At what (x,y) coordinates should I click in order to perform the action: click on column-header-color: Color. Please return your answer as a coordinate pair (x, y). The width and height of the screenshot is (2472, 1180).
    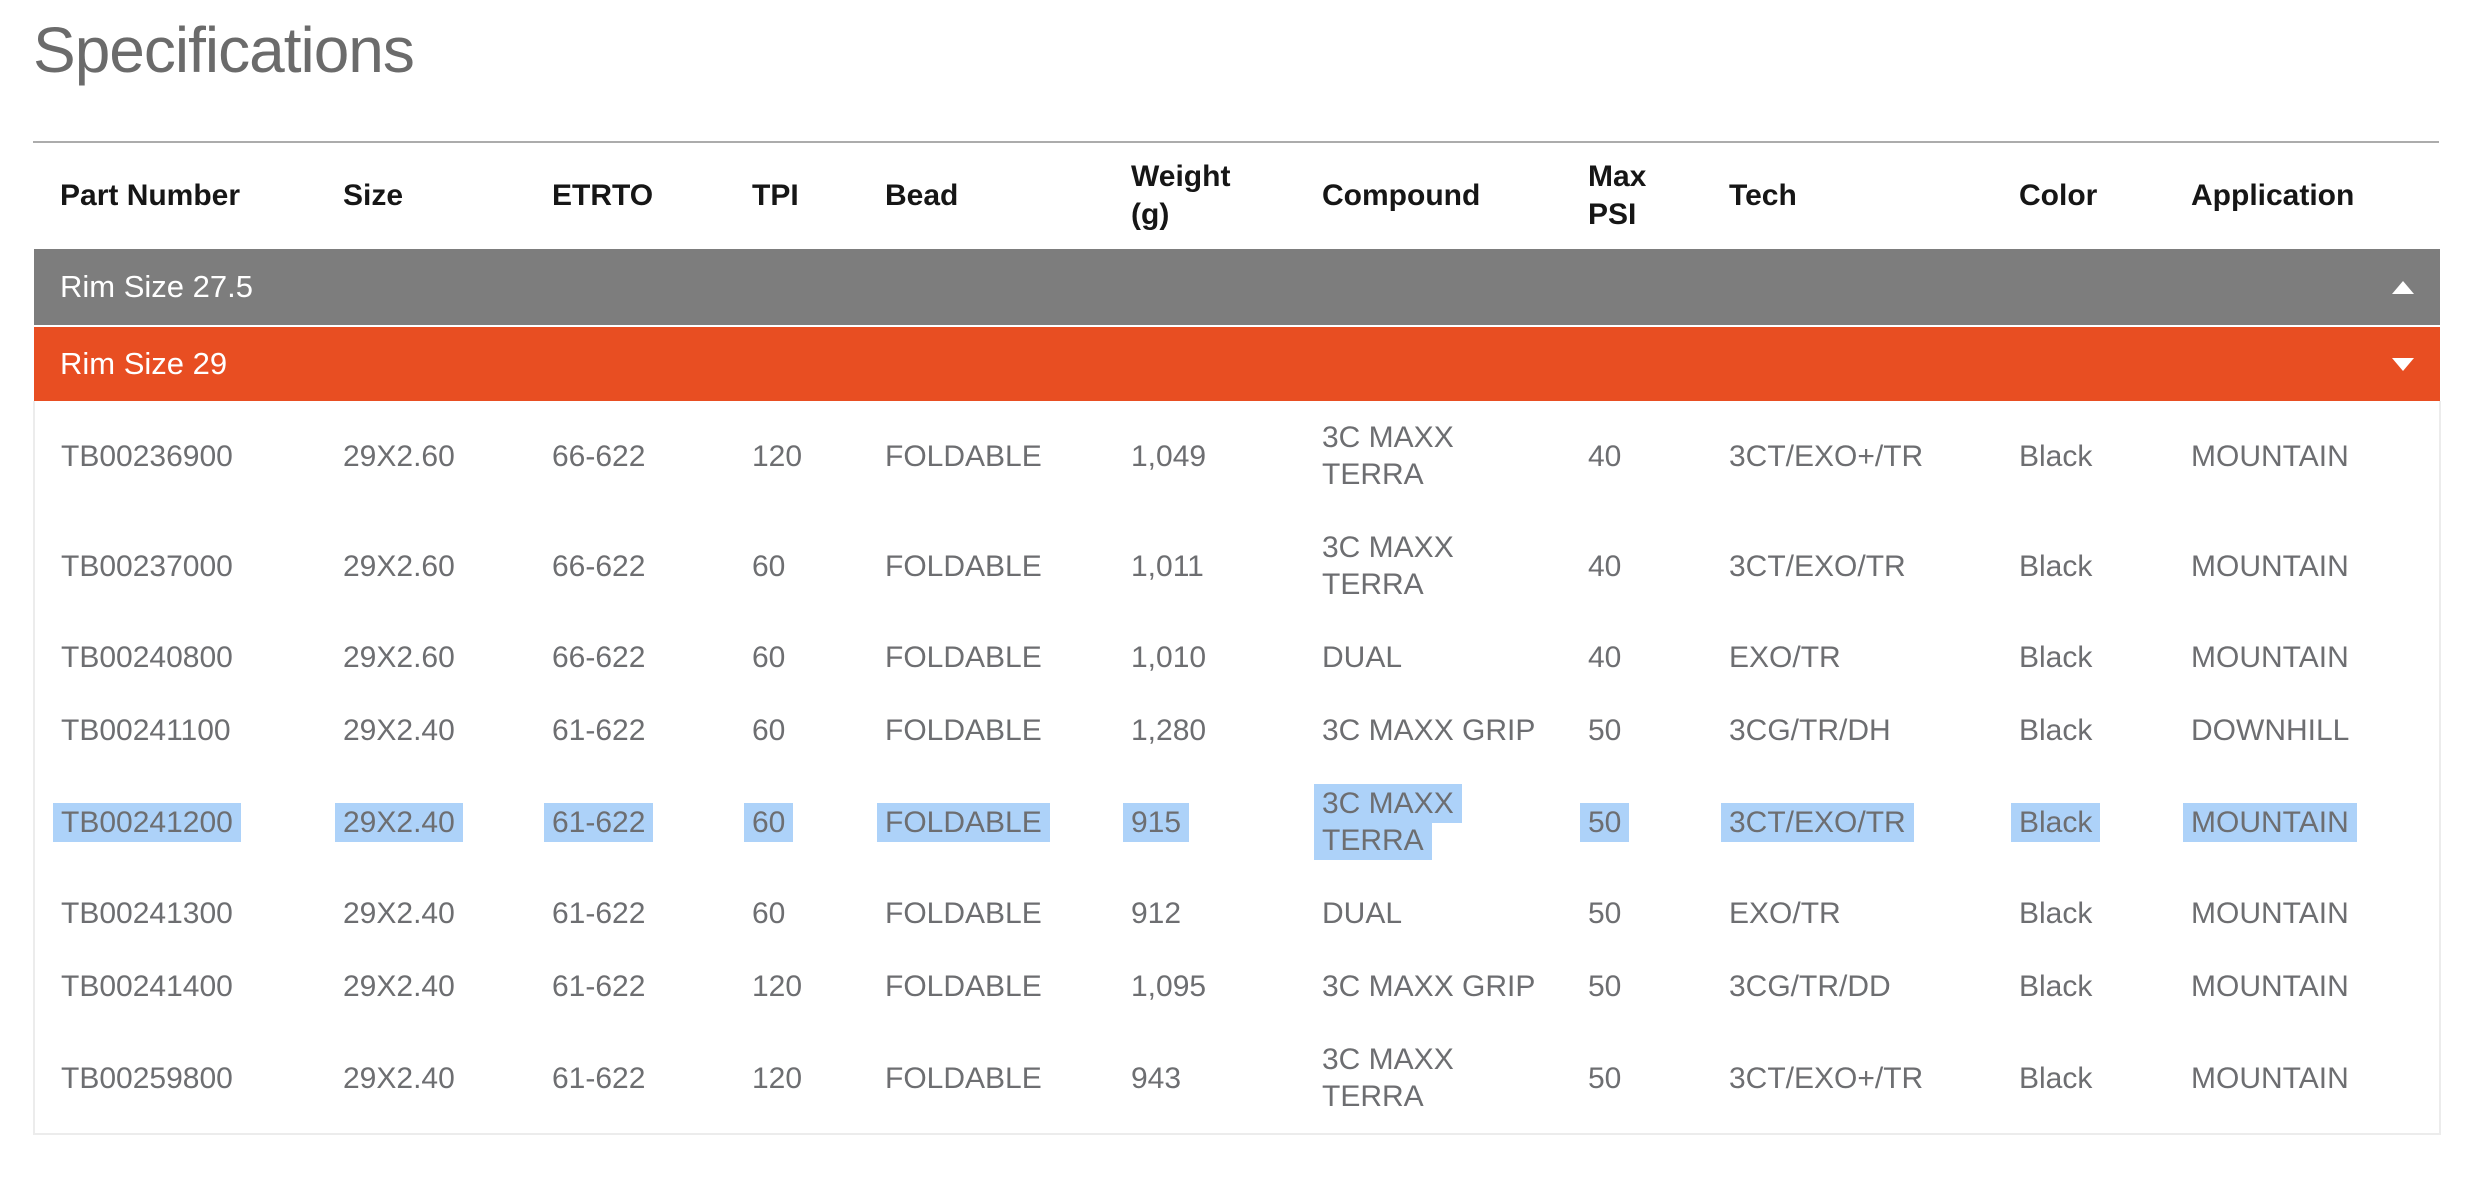
    Looking at the image, I should click on (2058, 195).